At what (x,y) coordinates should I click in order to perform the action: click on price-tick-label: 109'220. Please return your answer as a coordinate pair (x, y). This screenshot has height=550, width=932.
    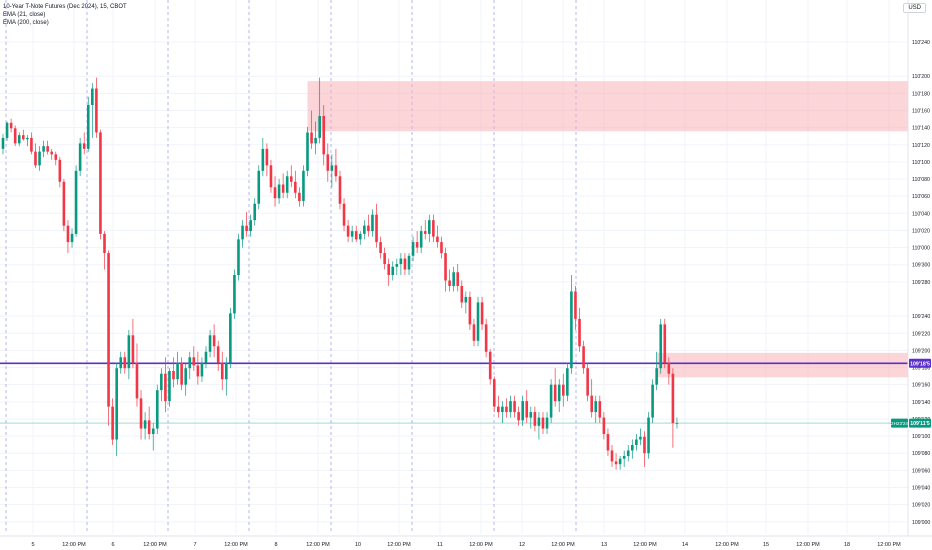
    Looking at the image, I should click on (921, 334).